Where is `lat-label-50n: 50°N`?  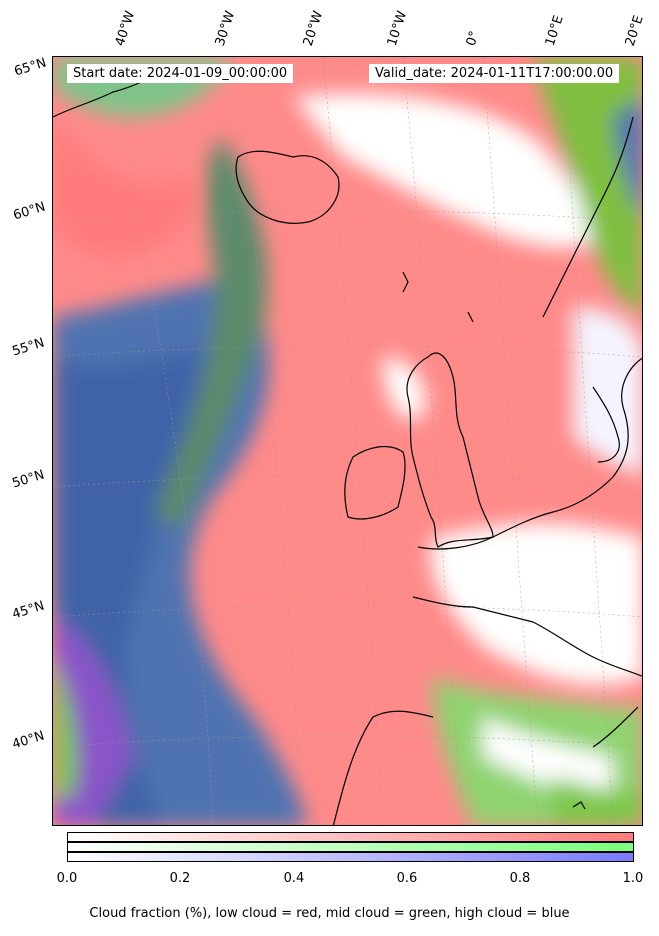 lat-label-50n: 50°N is located at coordinates (28, 479).